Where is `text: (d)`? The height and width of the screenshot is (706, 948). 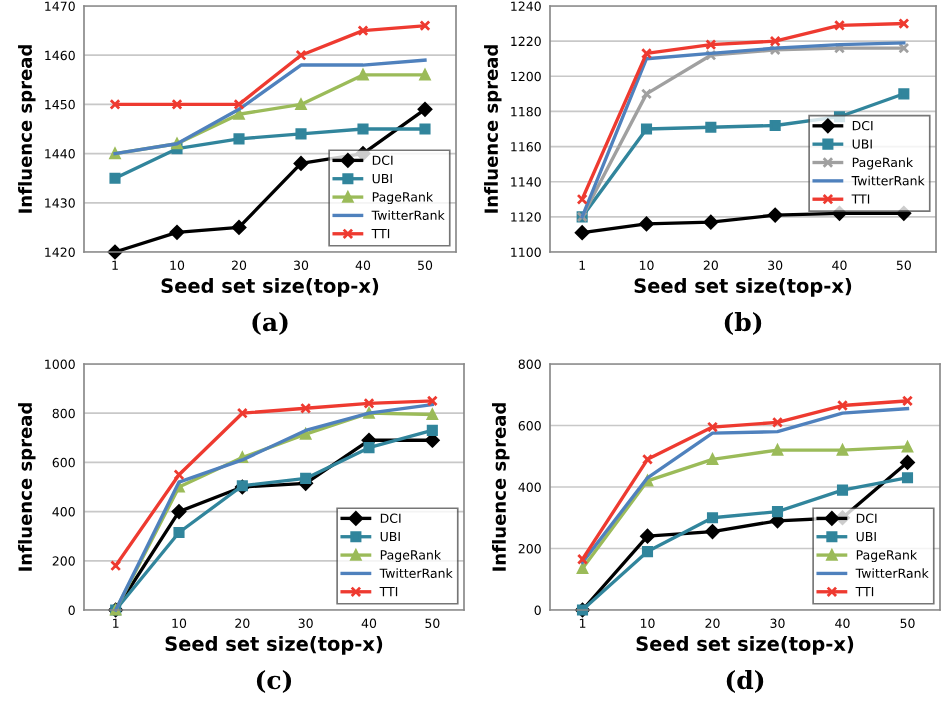
text: (d) is located at coordinates (745, 681).